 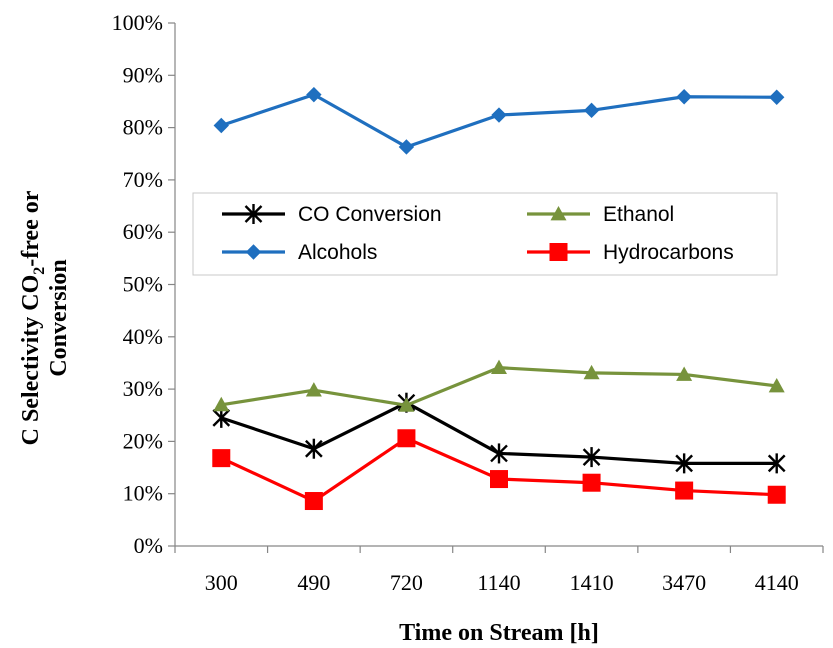 I want to click on legend: CO Conversion Ethanol Alcohols Hydrocarbons, so click(x=485, y=234).